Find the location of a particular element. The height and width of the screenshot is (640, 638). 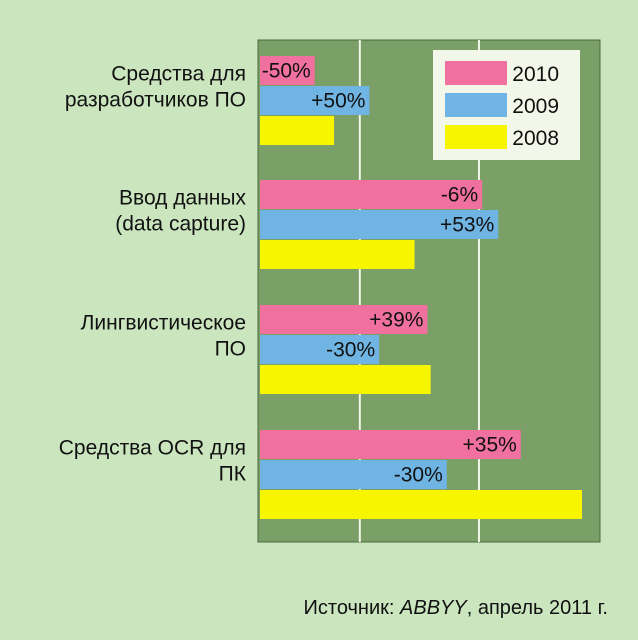

source-note: Источник: ABBYY, апрель 2011 г. is located at coordinates (456, 608).